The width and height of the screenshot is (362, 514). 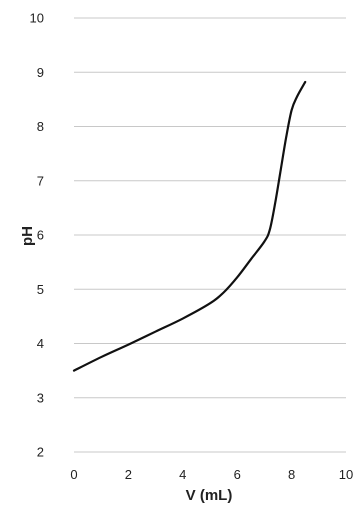 I want to click on x-tick-label-4: 4, so click(x=182, y=474).